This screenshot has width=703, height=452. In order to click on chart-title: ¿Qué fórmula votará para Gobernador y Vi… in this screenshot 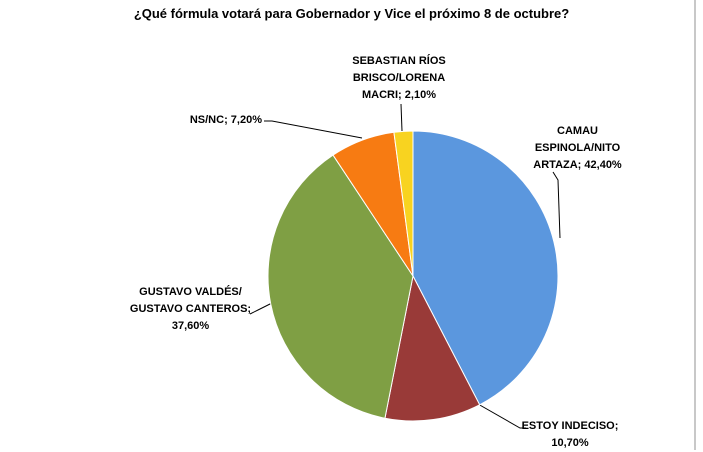, I will do `click(351, 13)`.